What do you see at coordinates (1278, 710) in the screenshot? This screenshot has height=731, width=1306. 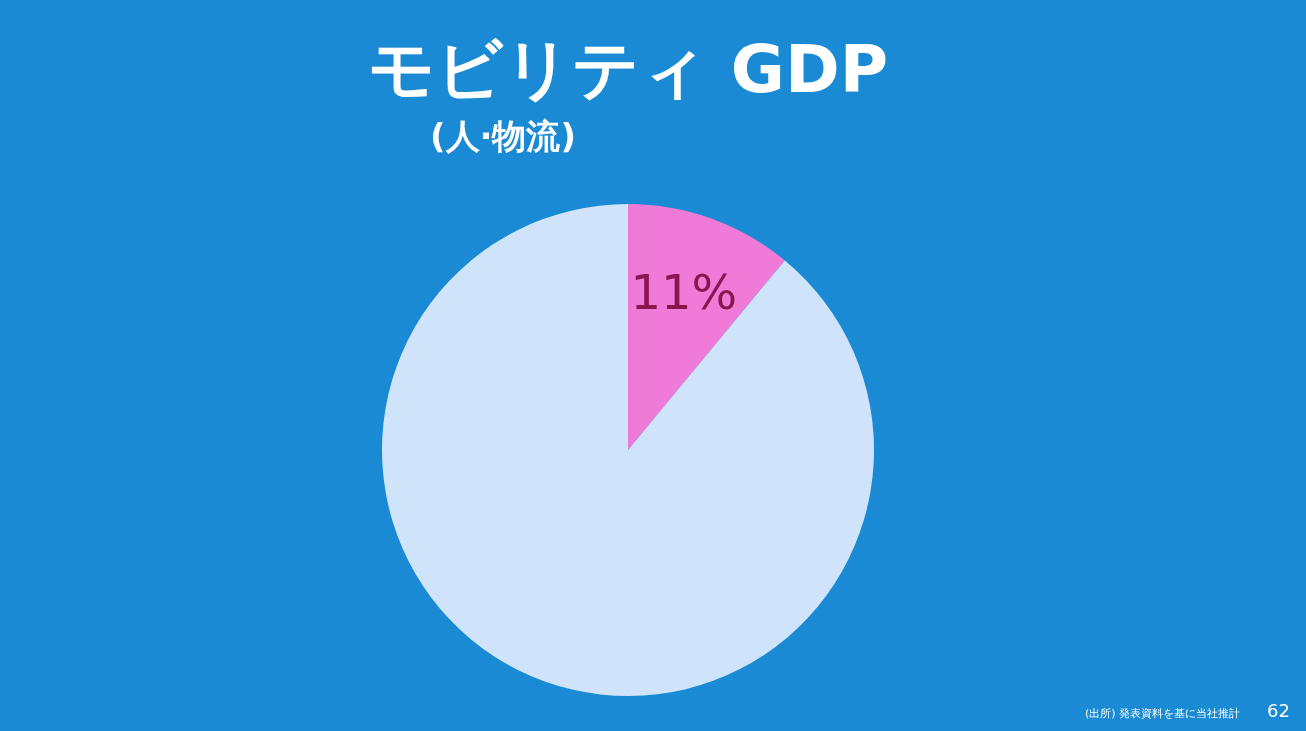 I see `text: 62` at bounding box center [1278, 710].